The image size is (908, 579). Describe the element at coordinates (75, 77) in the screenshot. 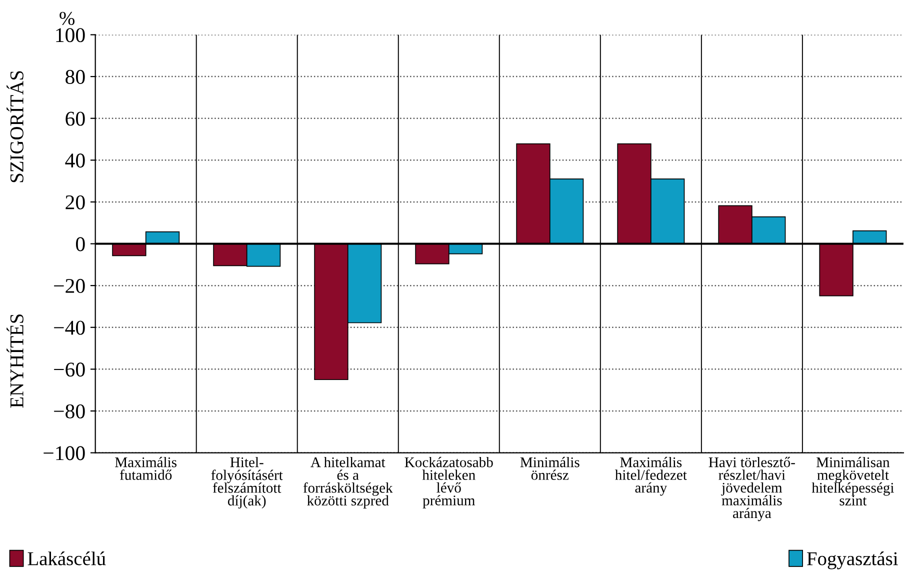

I see `y-tick-label: 80` at that location.